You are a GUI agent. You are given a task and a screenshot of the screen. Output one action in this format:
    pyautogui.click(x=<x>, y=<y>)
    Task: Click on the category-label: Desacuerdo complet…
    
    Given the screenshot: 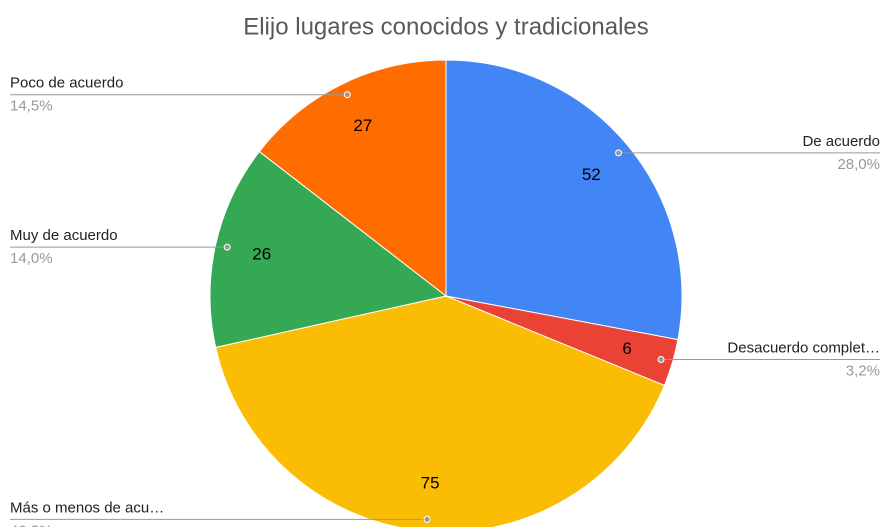 What is the action you would take?
    pyautogui.click(x=803, y=347)
    